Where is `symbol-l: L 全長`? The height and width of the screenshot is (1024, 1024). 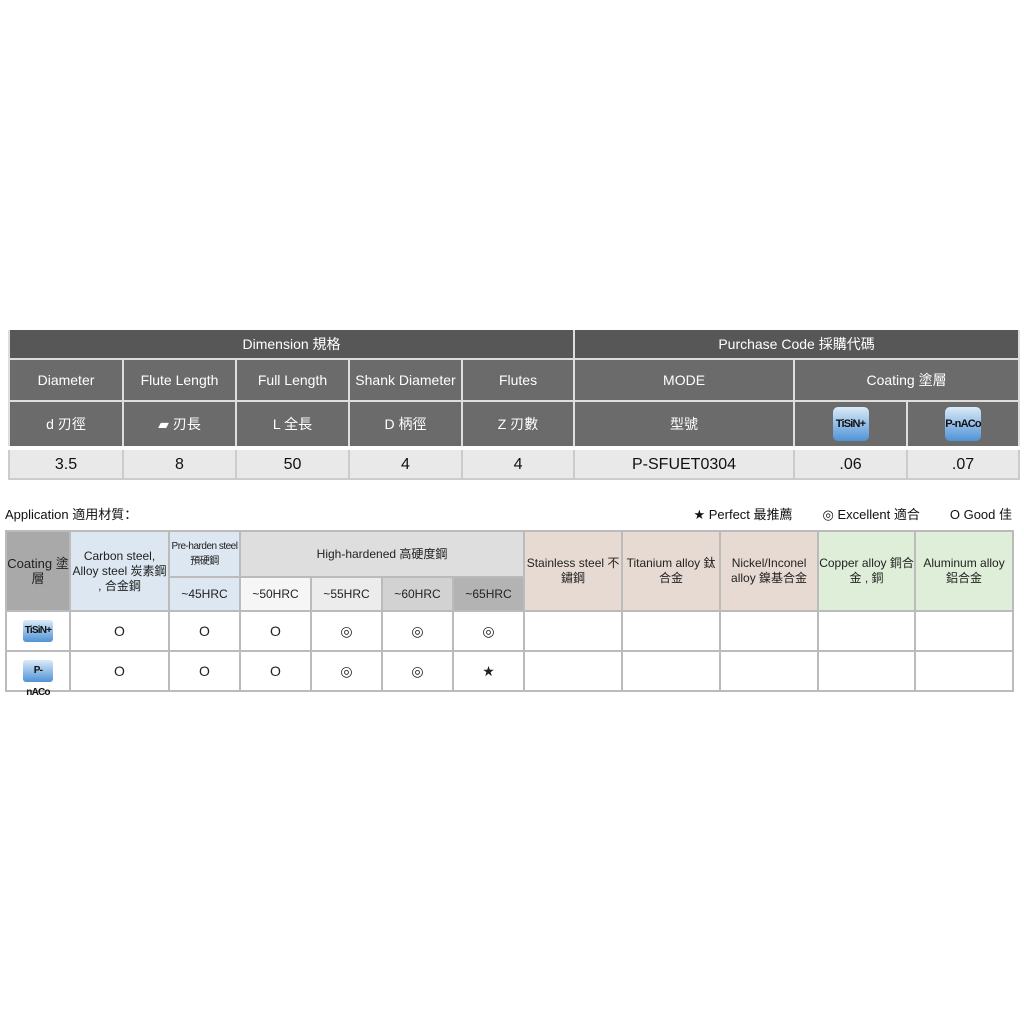
symbol-l: L 全長 is located at coordinates (292, 424).